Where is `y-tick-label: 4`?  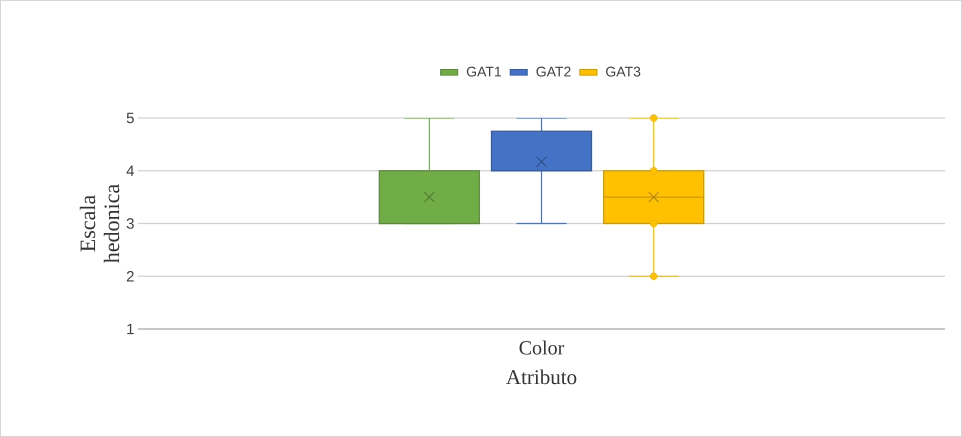 y-tick-label: 4 is located at coordinates (130, 171).